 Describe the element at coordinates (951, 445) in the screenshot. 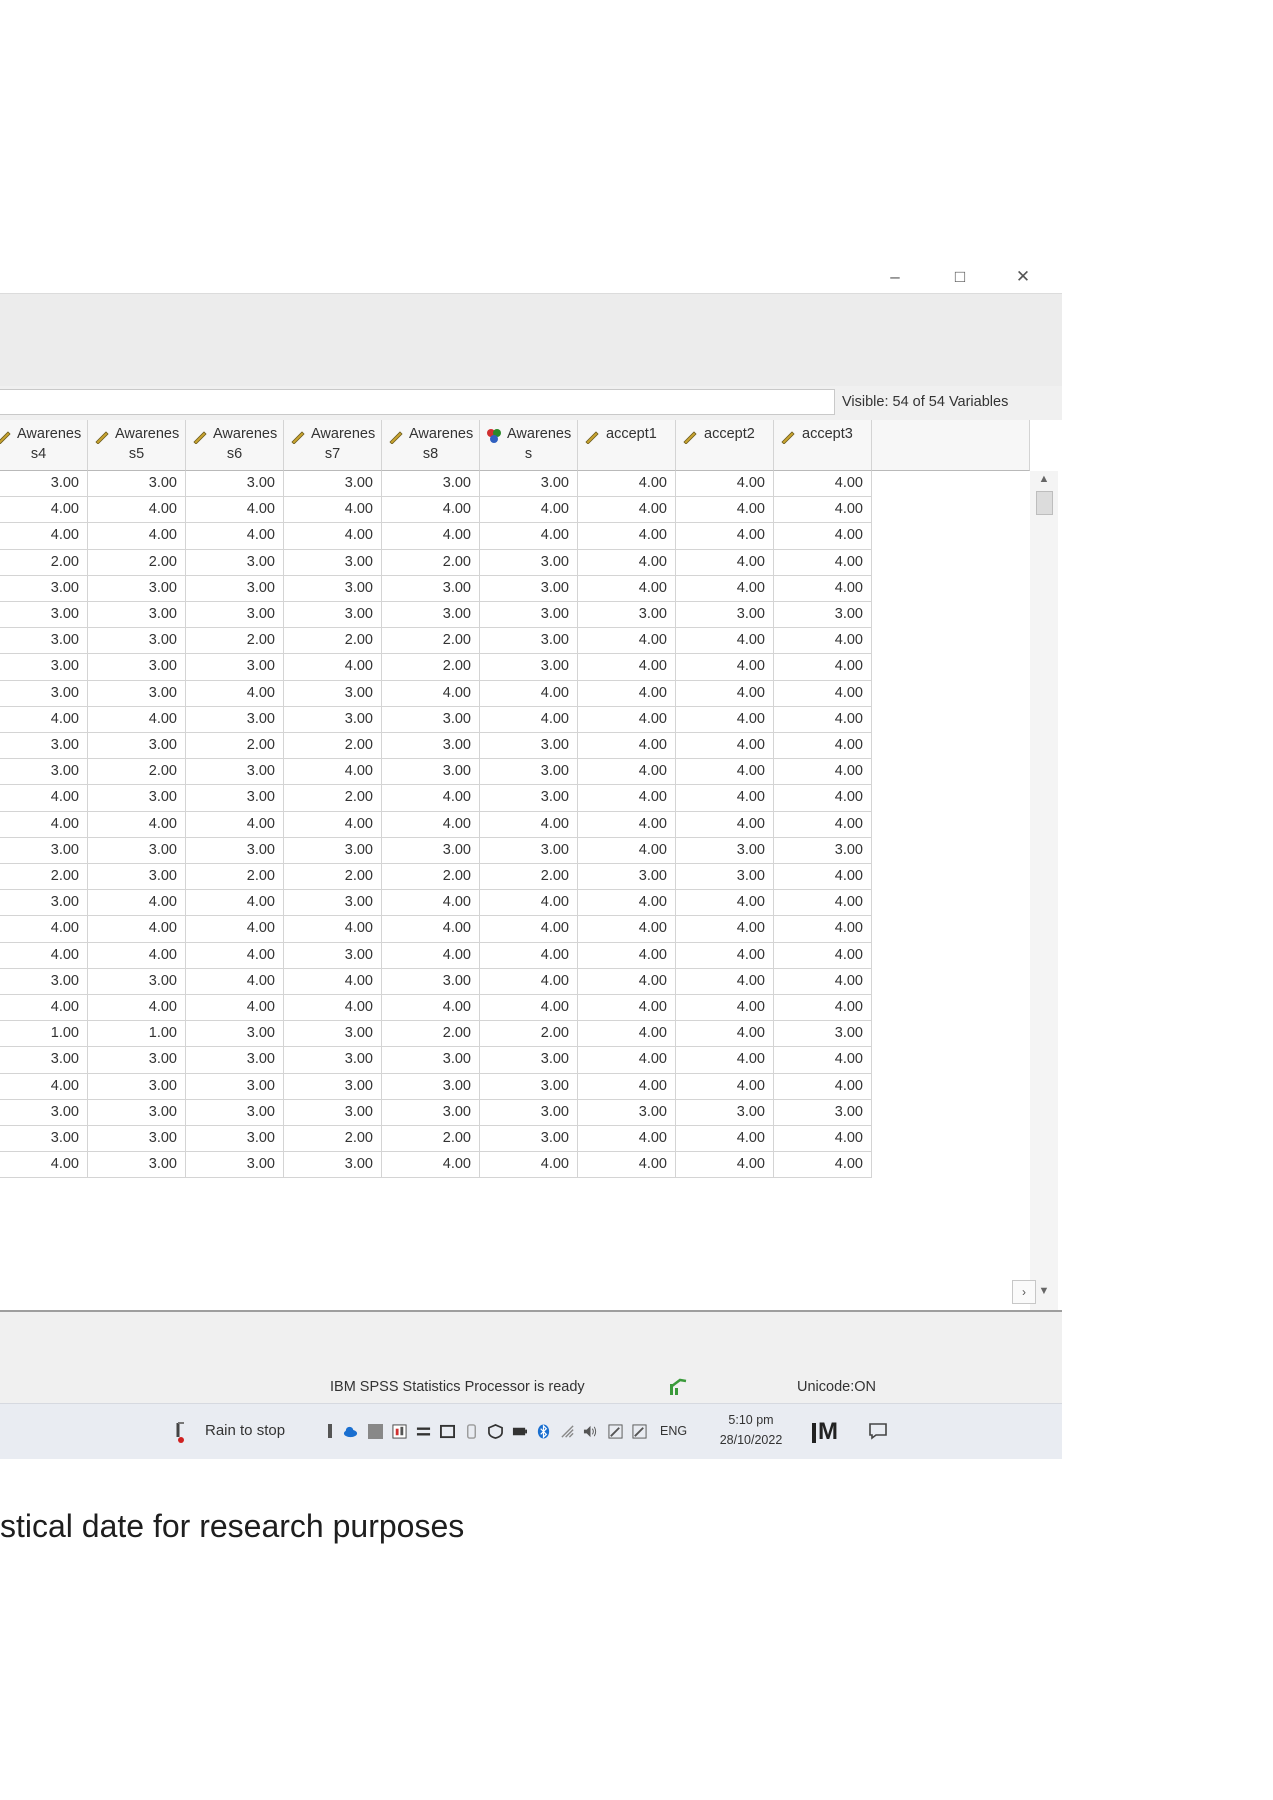

I see `column-header-next` at that location.